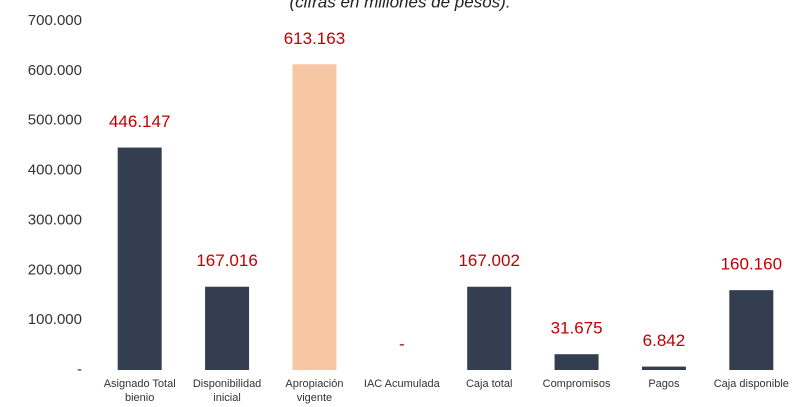 The width and height of the screenshot is (795, 407). Describe the element at coordinates (79, 369) in the screenshot. I see `y-tick-label: -` at that location.